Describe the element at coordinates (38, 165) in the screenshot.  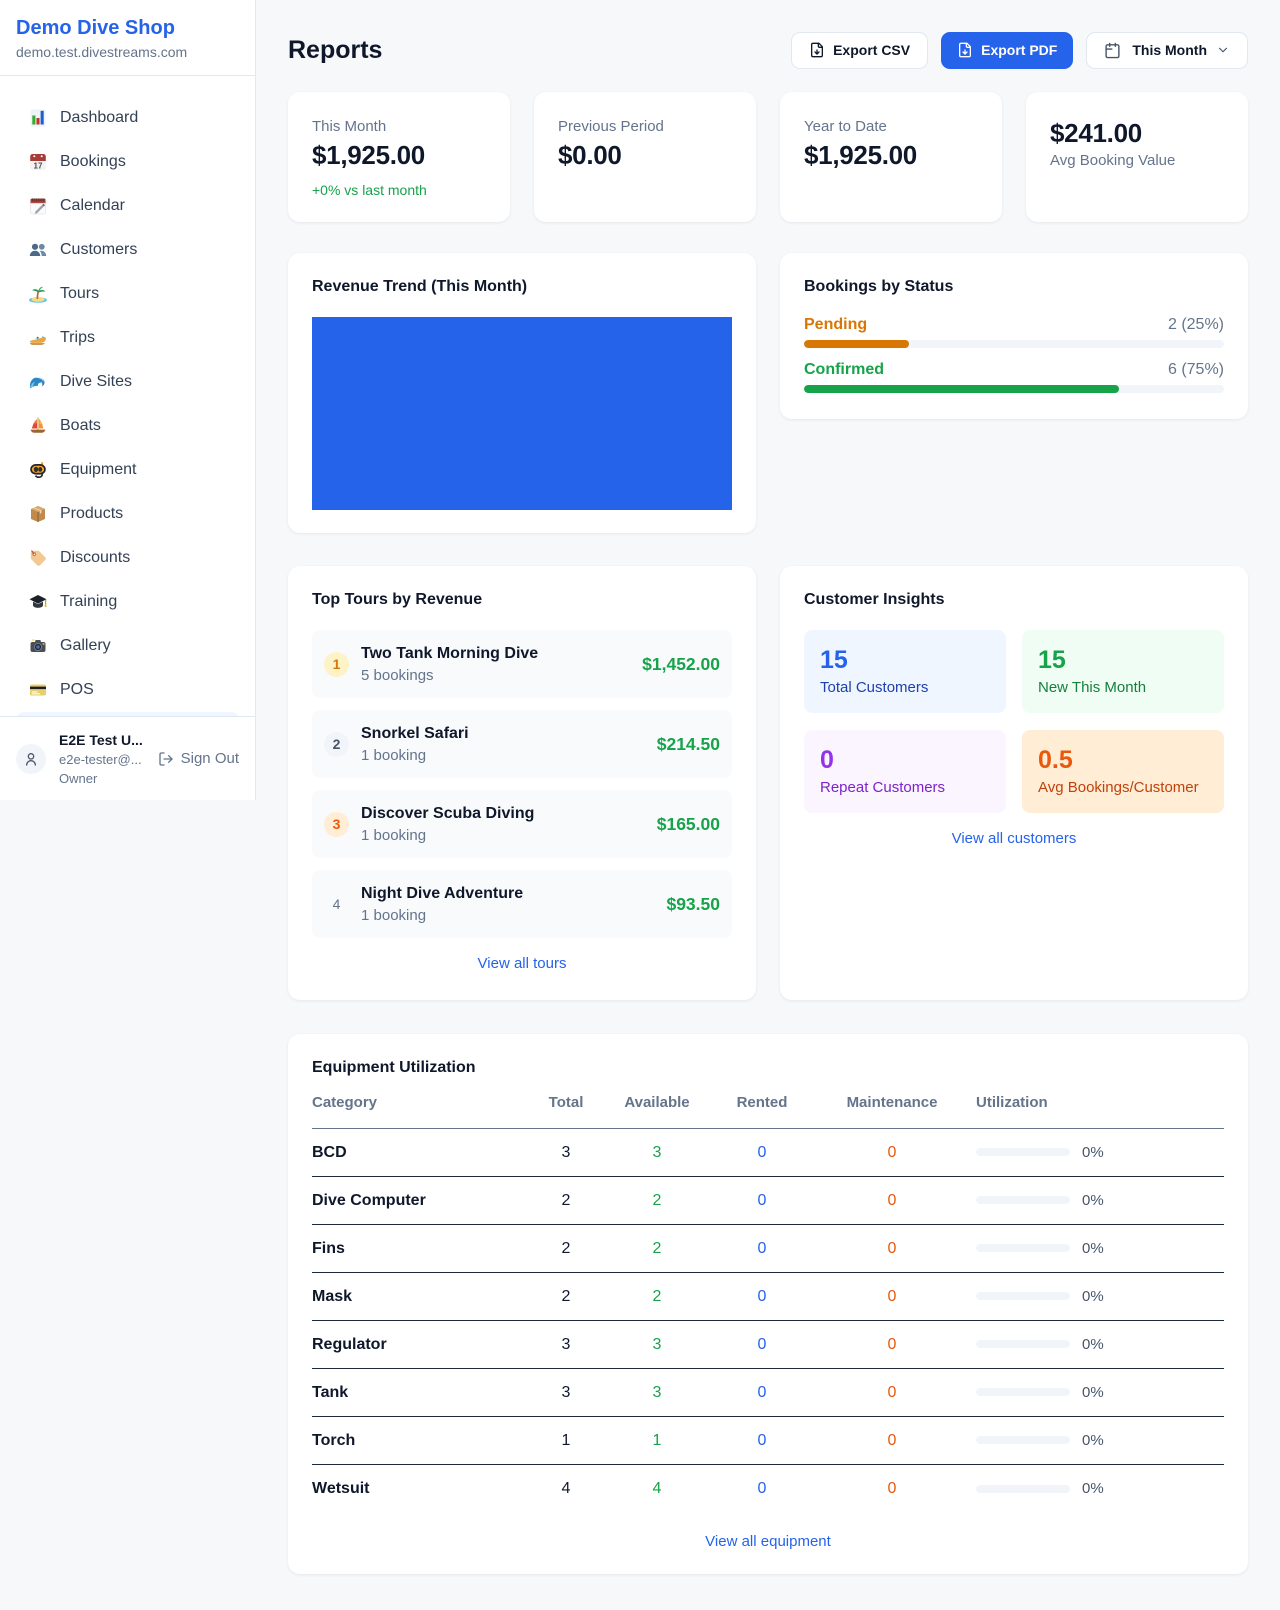
I see `svg-text: 17` at that location.